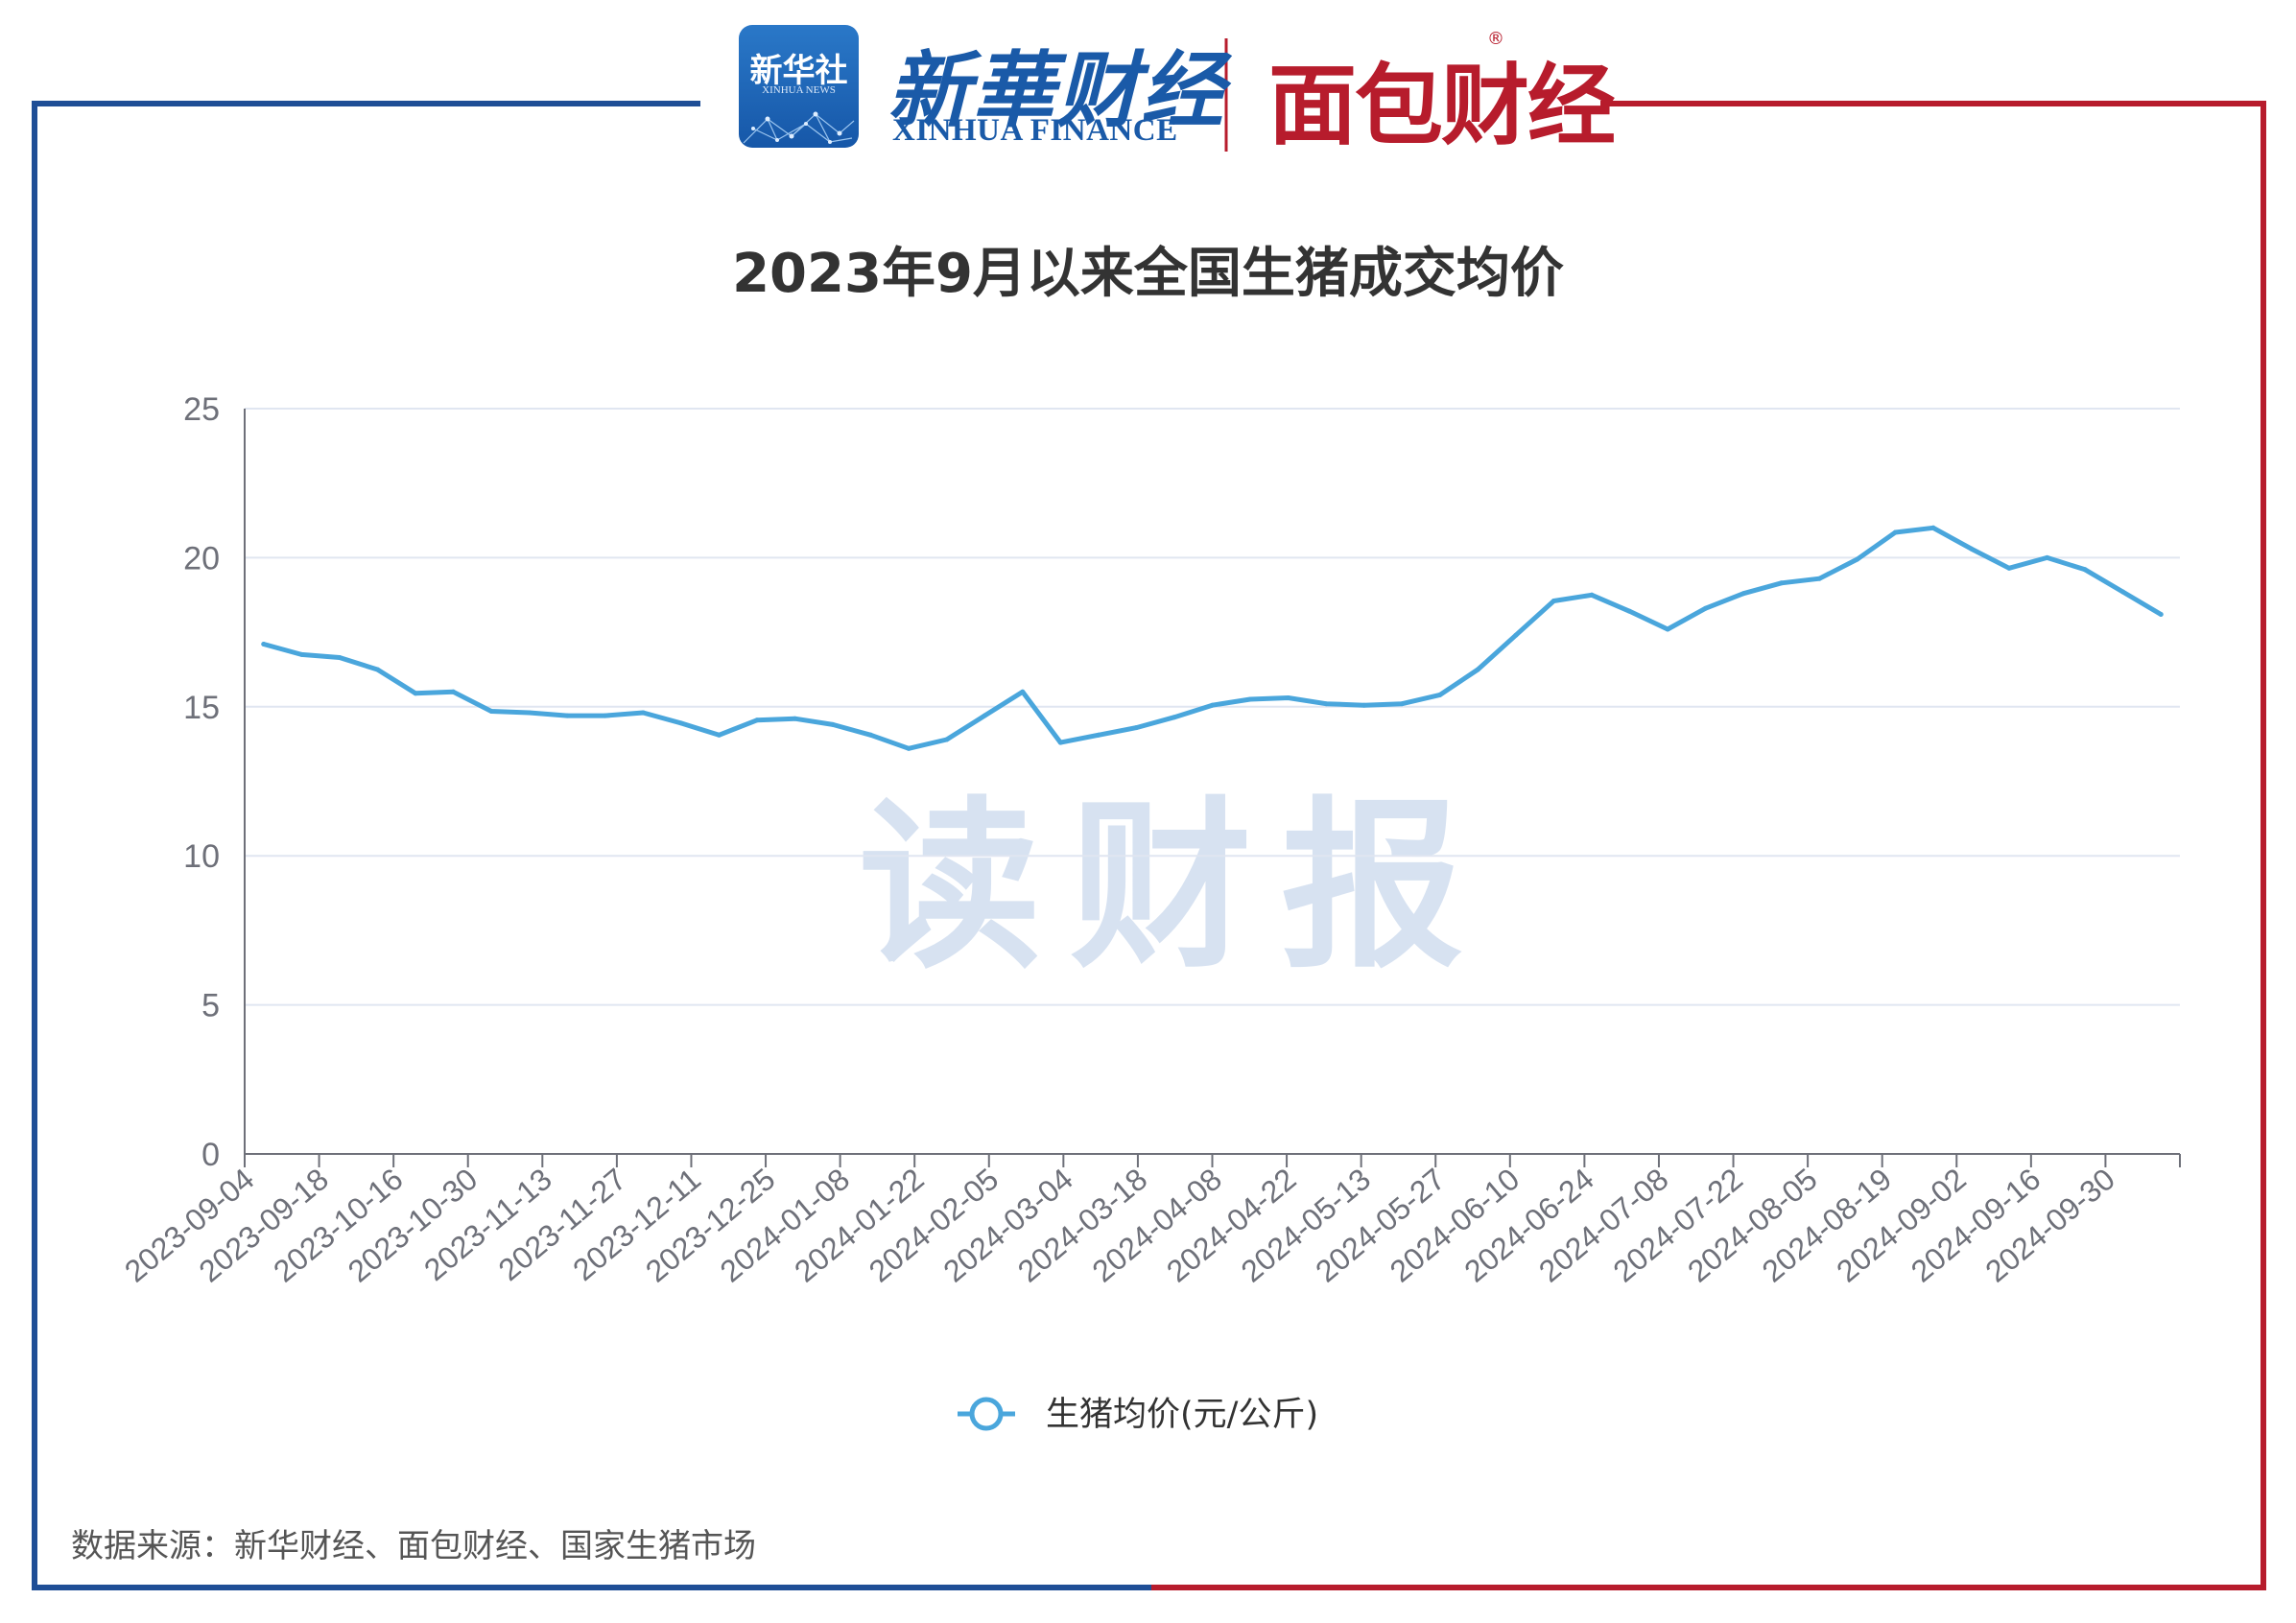 Image resolution: width=2296 pixels, height=1623 pixels. Describe the element at coordinates (1035, 130) in the screenshot. I see `xinhua-finance-logo-en: XINHUA FINANCE` at that location.